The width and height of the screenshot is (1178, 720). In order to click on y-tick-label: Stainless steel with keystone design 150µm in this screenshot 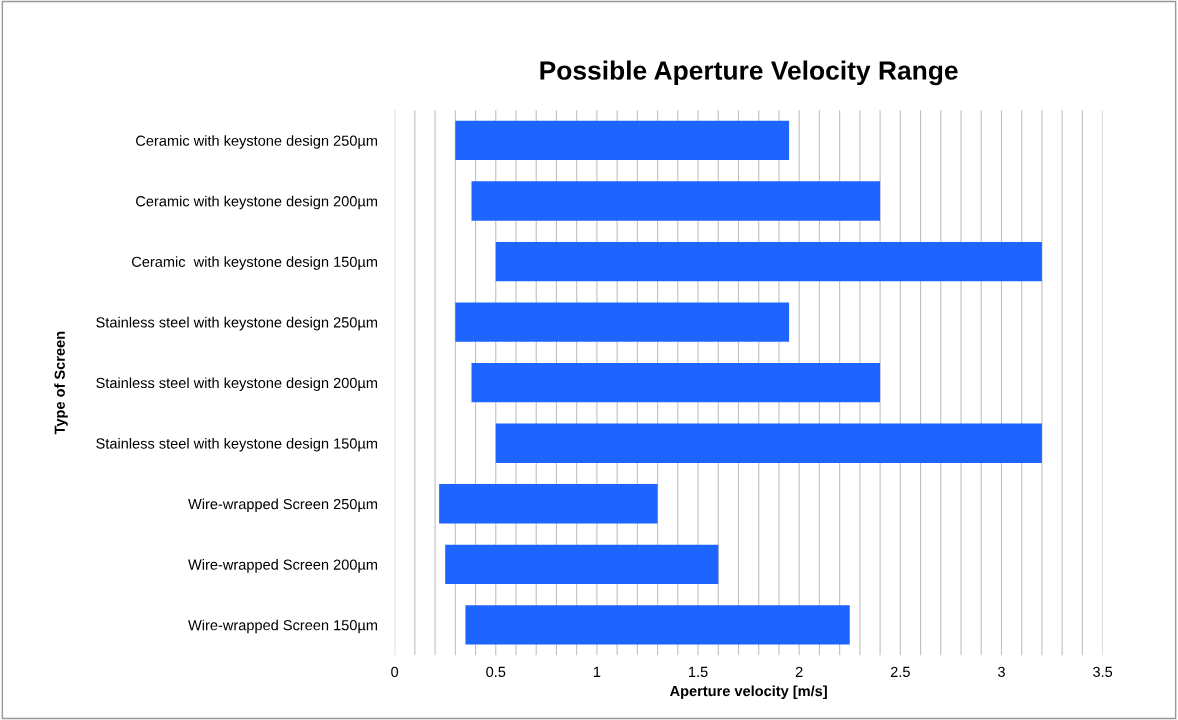, I will do `click(237, 444)`.